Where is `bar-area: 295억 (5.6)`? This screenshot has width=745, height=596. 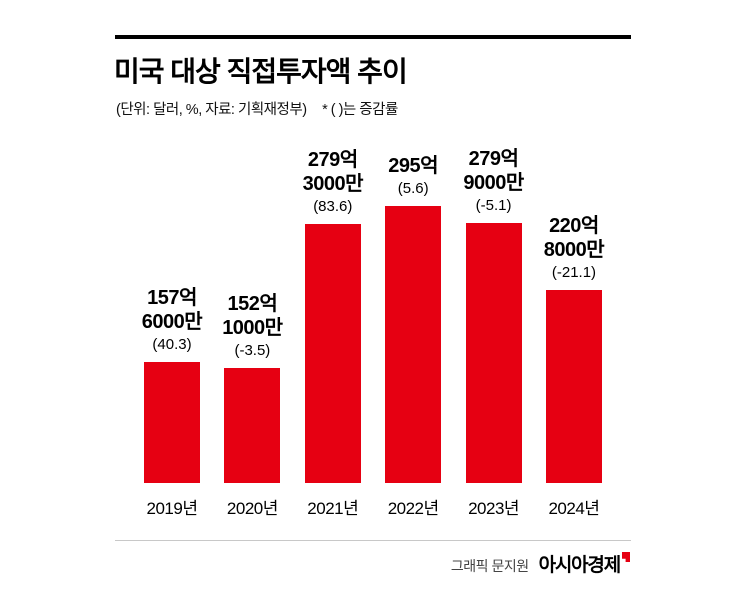
bar-area: 295억 (5.6) is located at coordinates (413, 308).